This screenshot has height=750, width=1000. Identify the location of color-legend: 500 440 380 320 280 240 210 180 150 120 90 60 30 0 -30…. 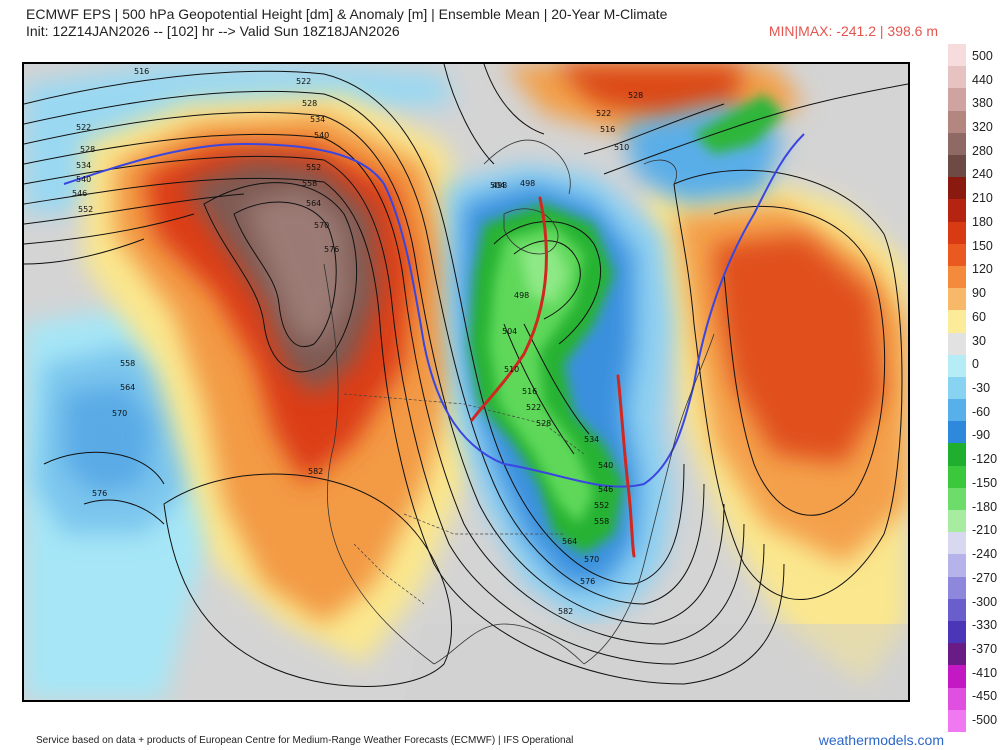
(972, 388).